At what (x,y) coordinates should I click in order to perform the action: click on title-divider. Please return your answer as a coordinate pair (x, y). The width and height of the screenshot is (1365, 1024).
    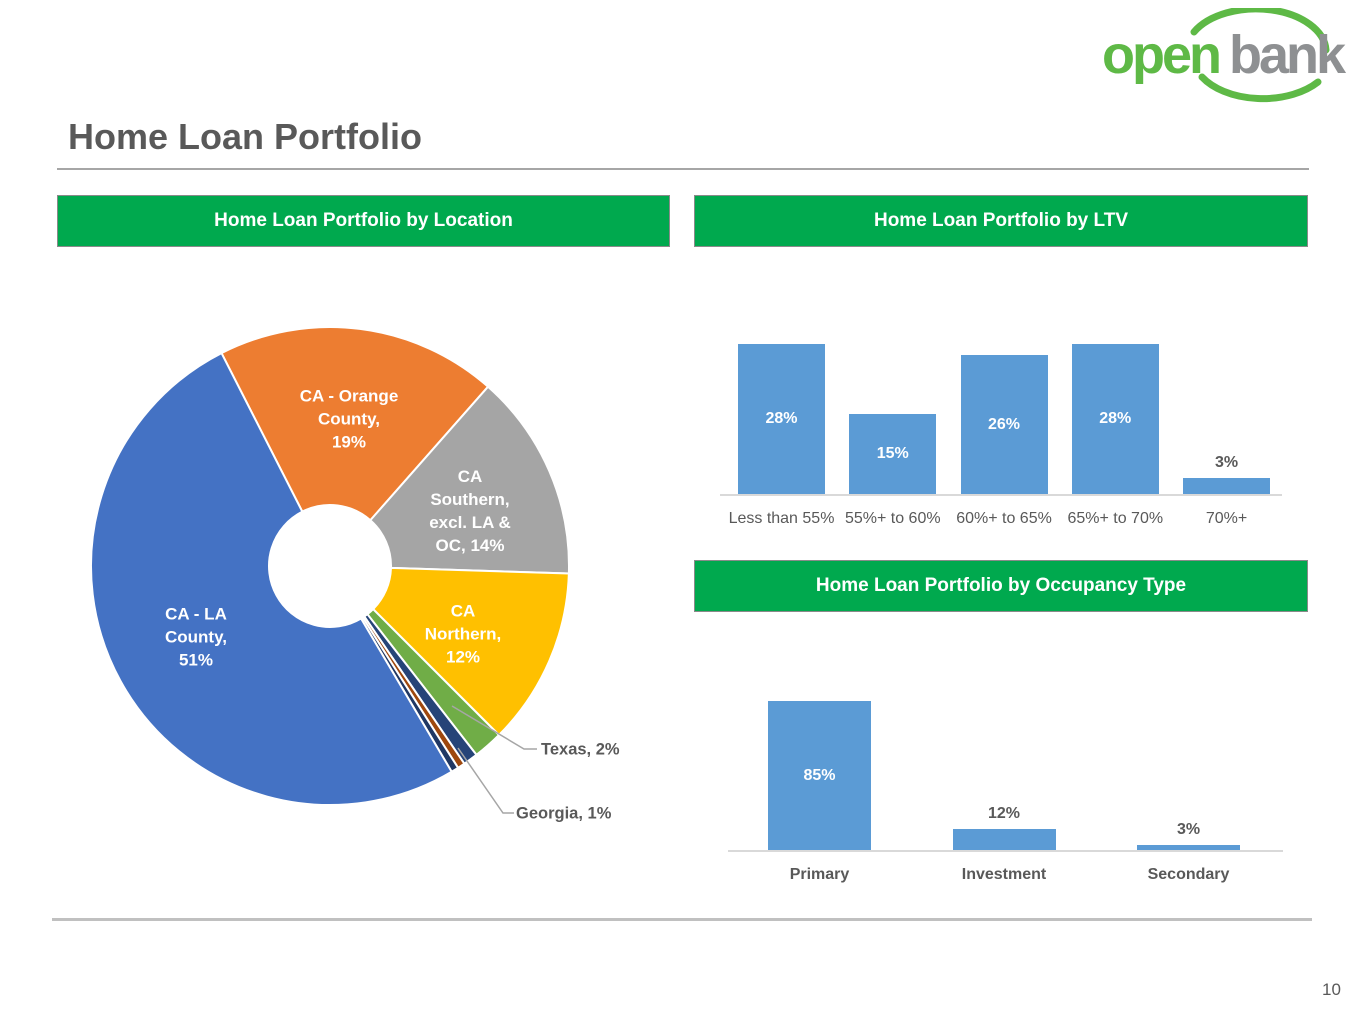
    Looking at the image, I should click on (683, 169).